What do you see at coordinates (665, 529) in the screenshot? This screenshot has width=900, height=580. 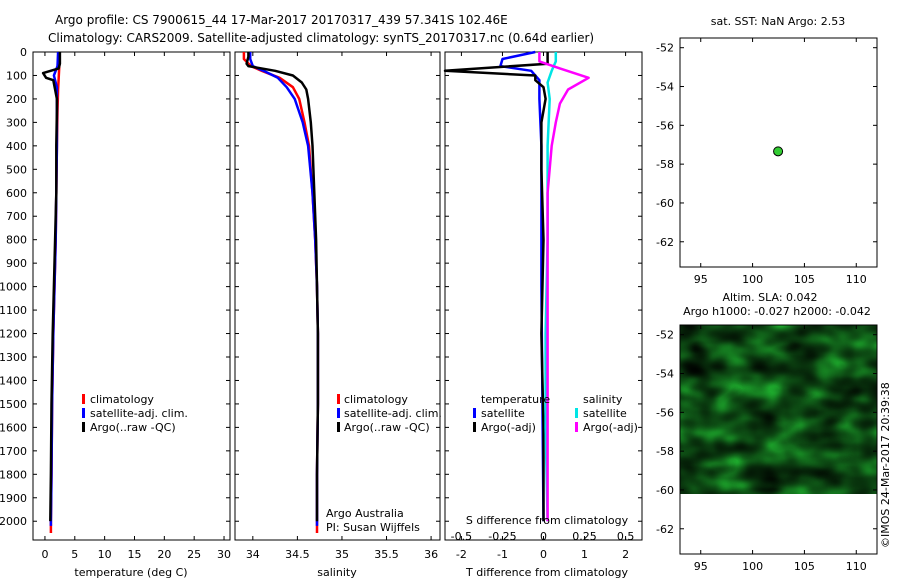 I see `lat-tick-label: -62` at bounding box center [665, 529].